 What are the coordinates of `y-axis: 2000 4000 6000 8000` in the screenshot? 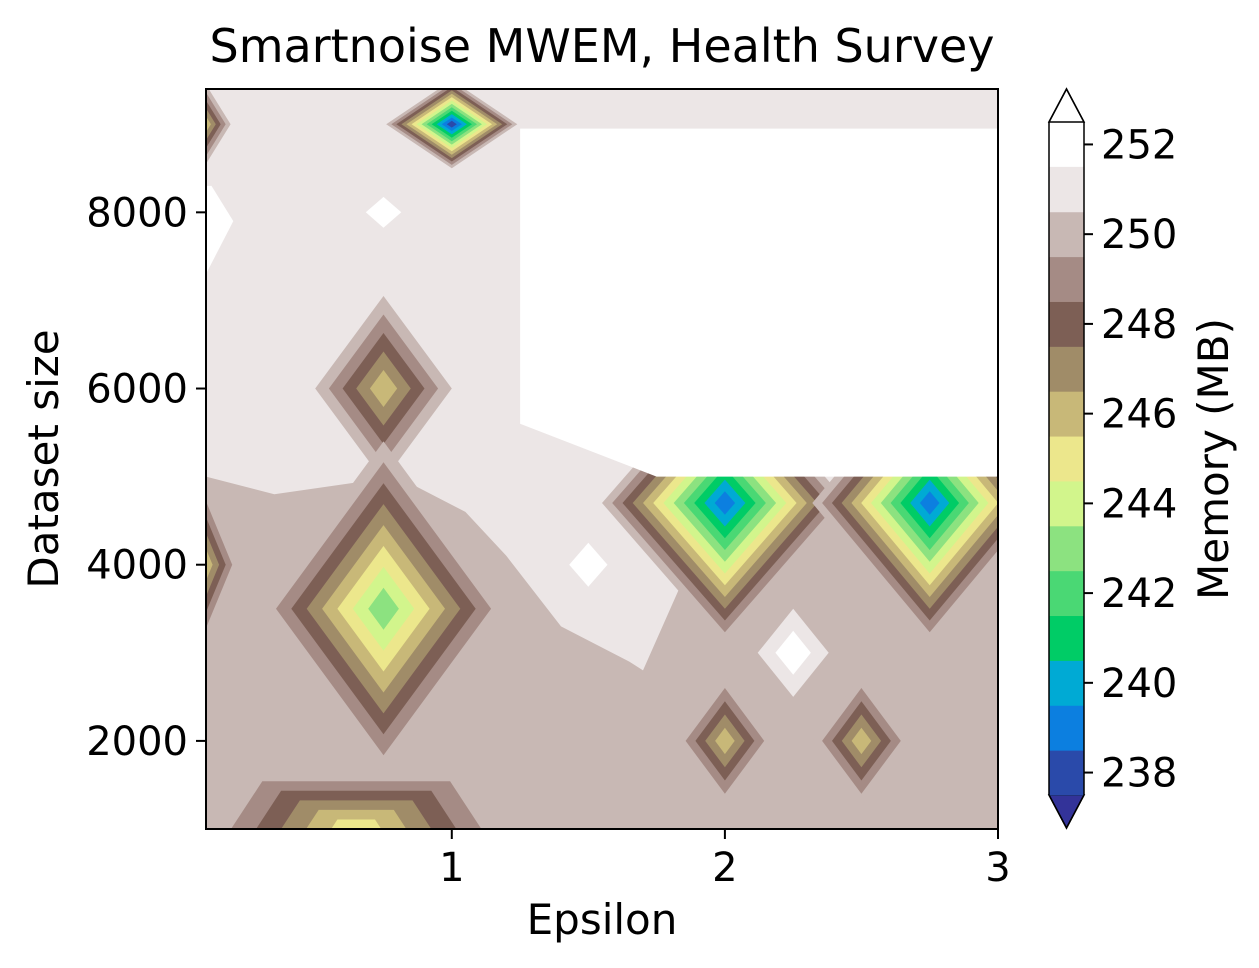 It's located at (146, 477).